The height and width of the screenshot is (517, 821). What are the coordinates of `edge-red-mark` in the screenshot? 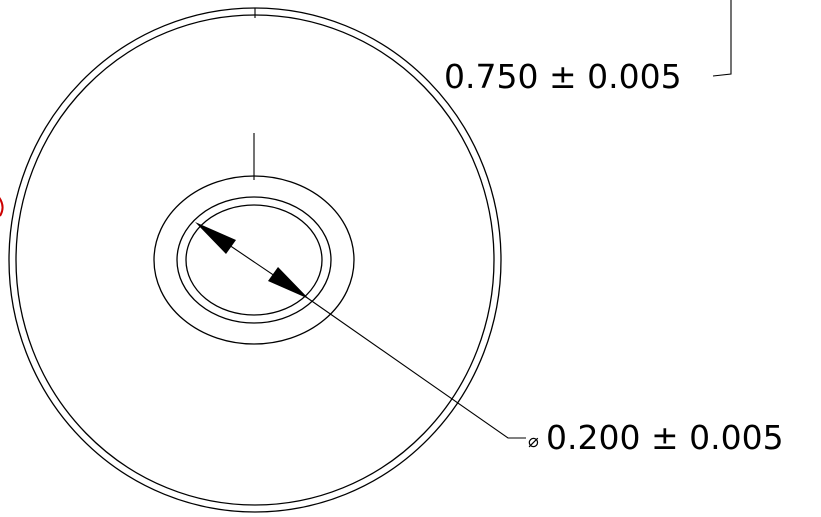 It's located at (2, 207).